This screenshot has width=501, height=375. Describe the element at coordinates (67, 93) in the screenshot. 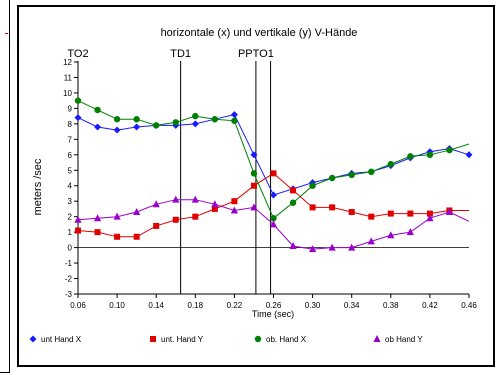

I see `y-tick-label: 10` at that location.